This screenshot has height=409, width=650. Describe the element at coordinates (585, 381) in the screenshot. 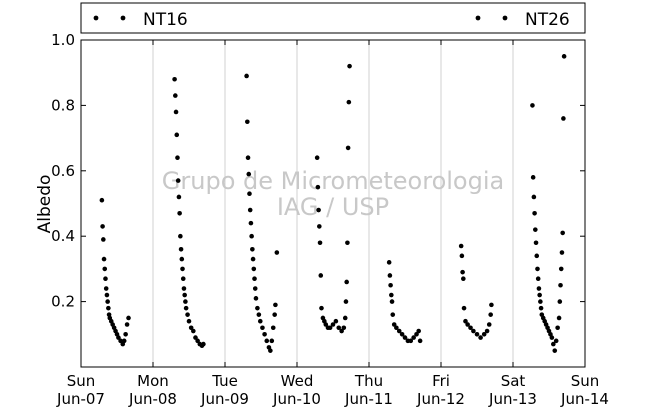

I see `x-tick-label-day-7: Sun` at that location.